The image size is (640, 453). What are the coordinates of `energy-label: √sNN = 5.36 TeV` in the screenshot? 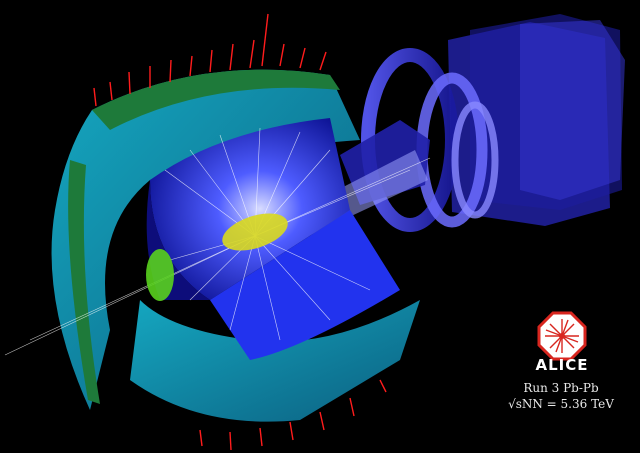 It's located at (561, 404).